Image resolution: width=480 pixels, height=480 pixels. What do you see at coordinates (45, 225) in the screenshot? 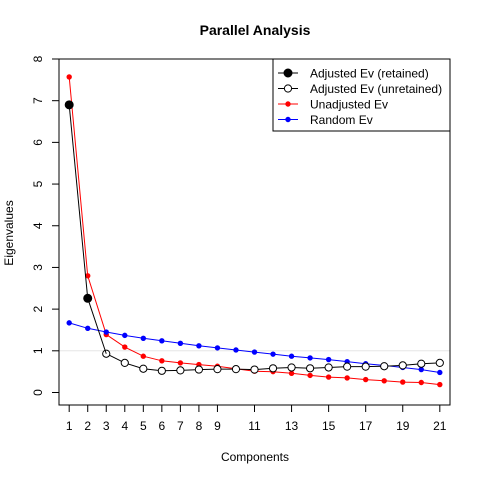
I see `y-axis: 0 1 2 3 4 5 6 7 8` at bounding box center [45, 225].